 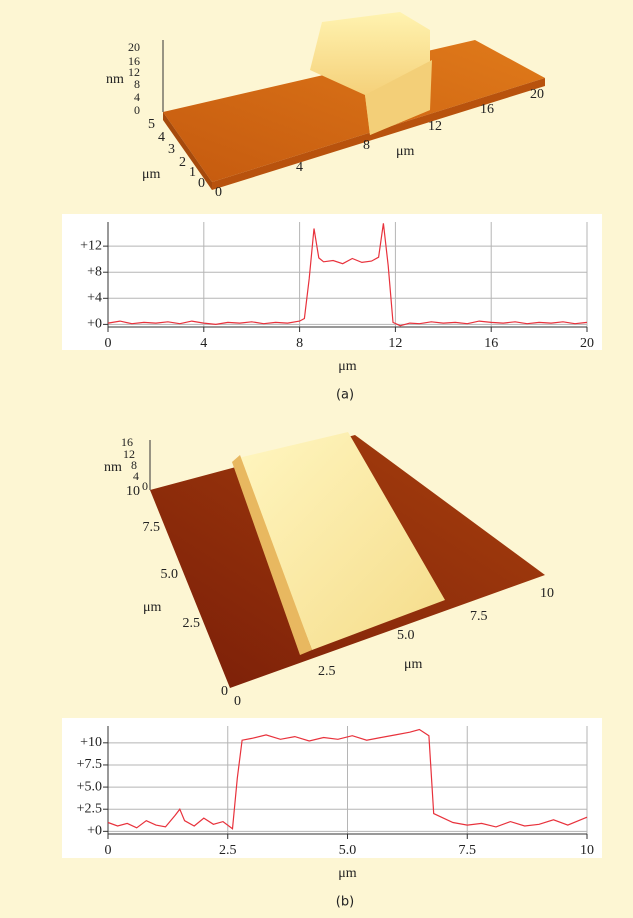 I want to click on y-tick-label: +10, so click(x=91, y=742).